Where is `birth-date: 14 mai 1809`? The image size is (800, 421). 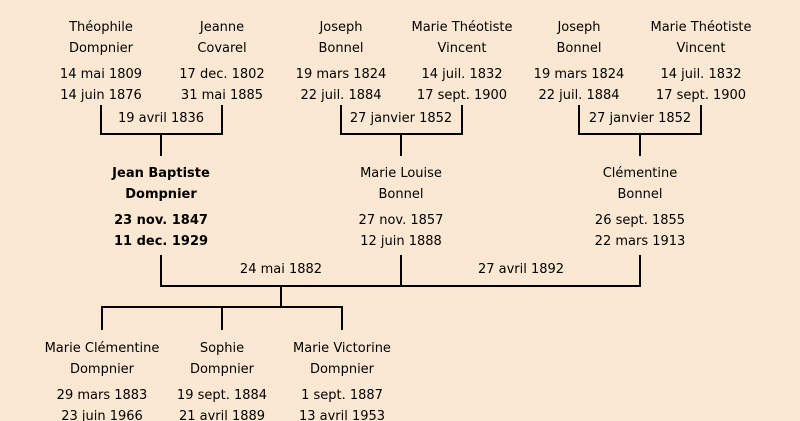 birth-date: 14 mai 1809 is located at coordinates (101, 74).